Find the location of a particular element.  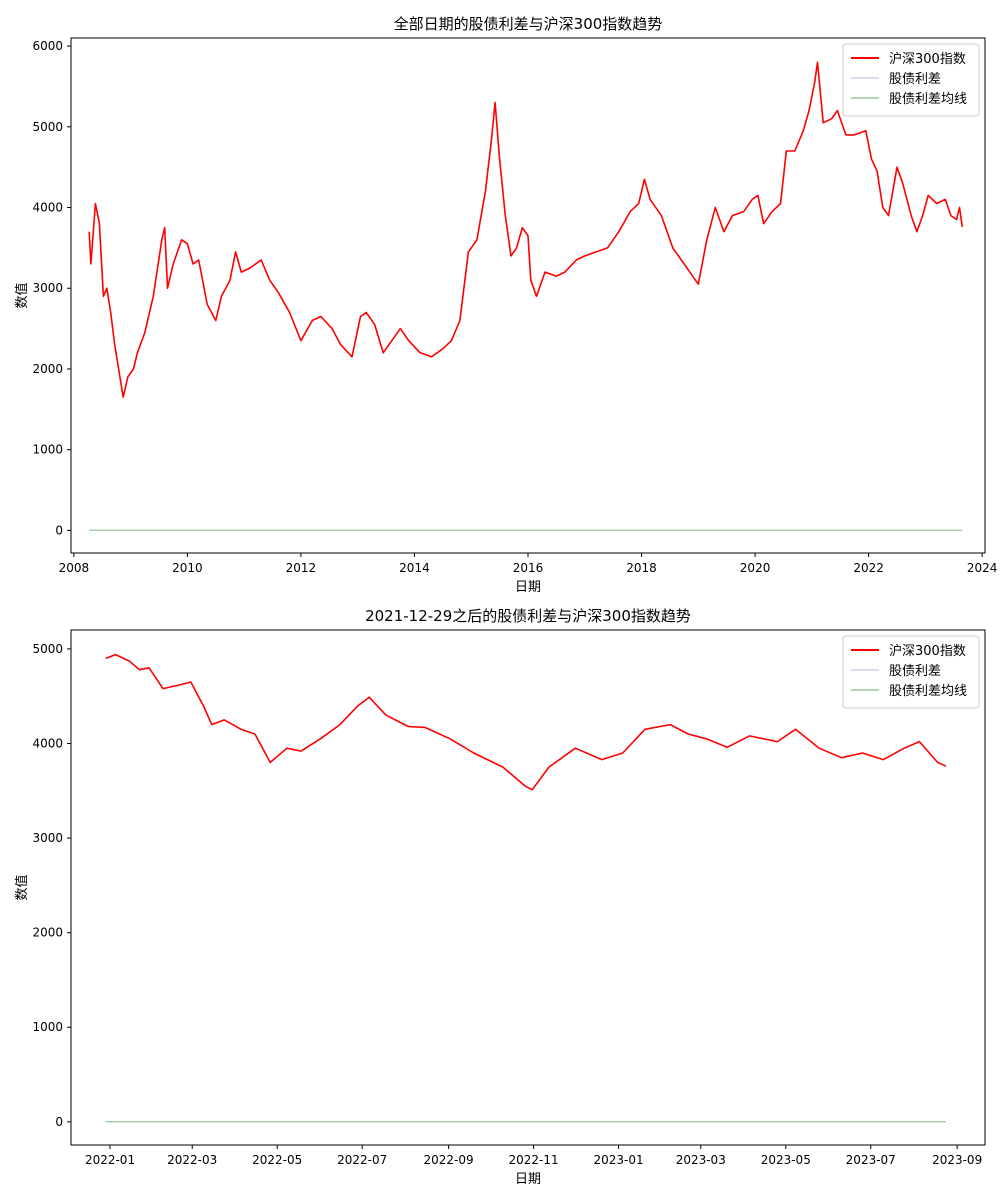

x-tick-label: 2008 is located at coordinates (74, 568).